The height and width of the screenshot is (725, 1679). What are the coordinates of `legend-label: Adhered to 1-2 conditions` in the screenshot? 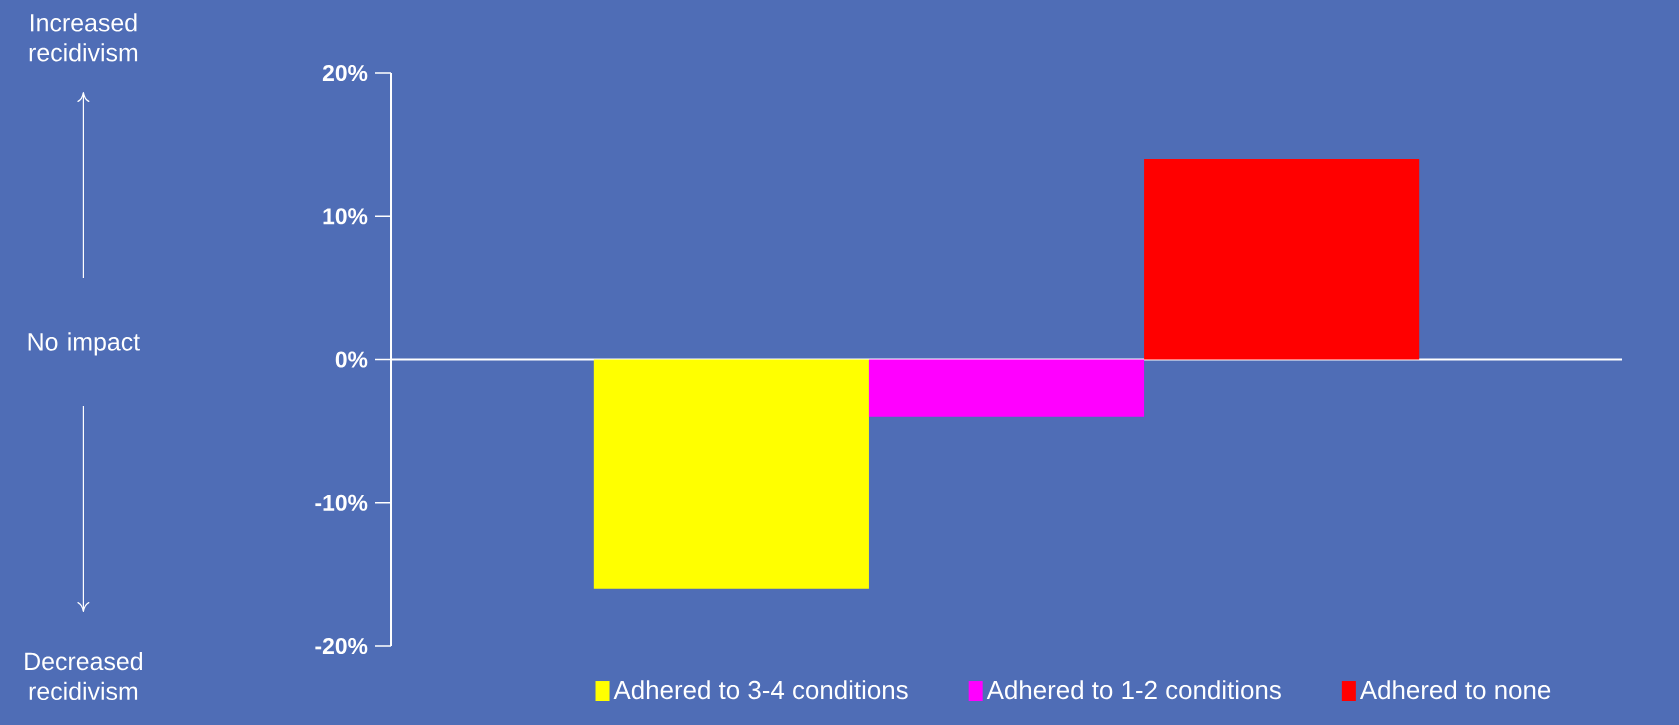 It's located at (1133, 690).